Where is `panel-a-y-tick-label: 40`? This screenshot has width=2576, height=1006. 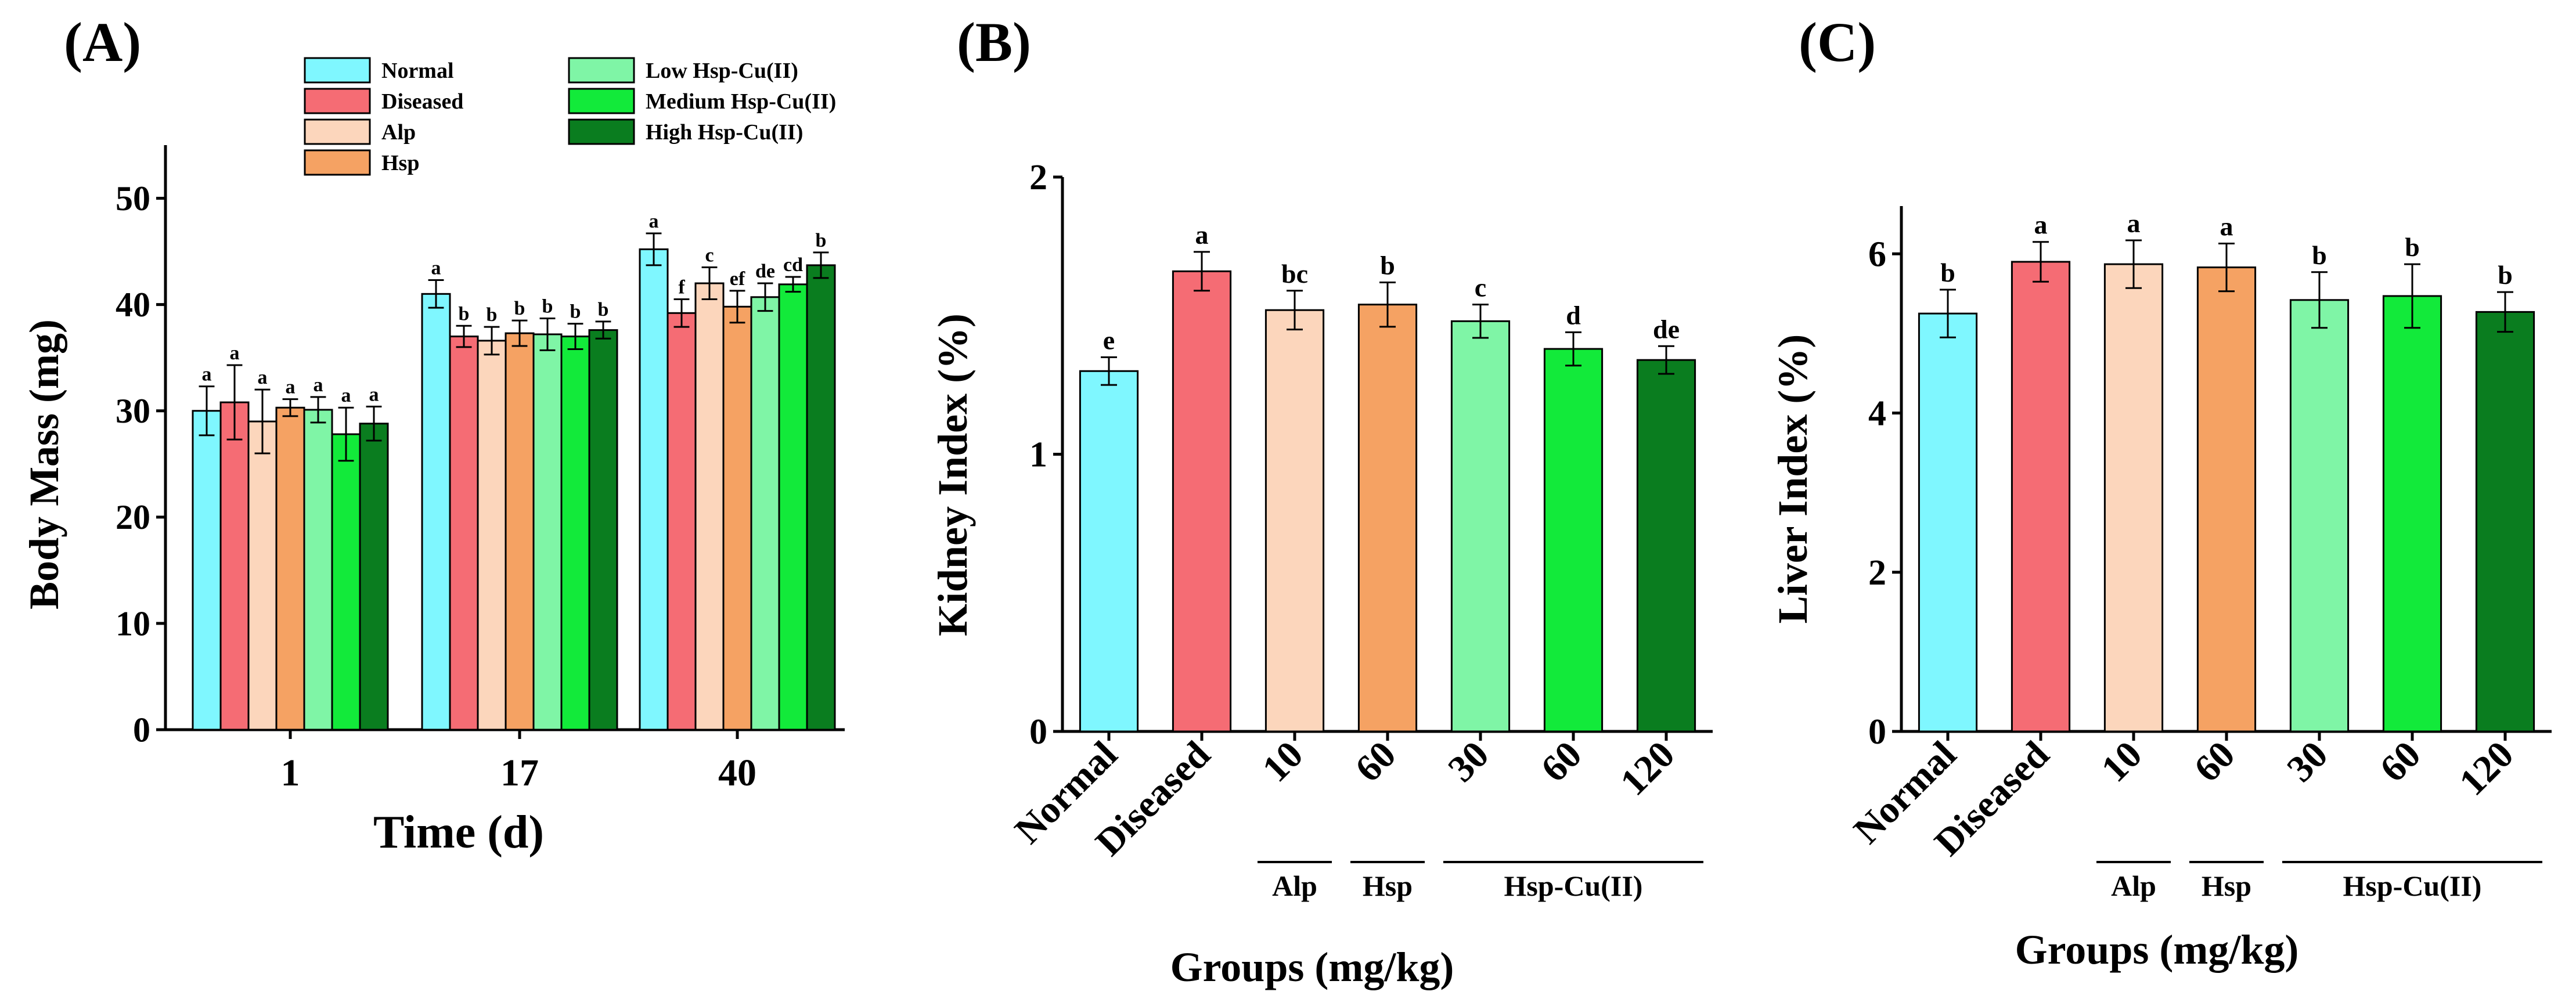 panel-a-y-tick-label: 40 is located at coordinates (133, 305).